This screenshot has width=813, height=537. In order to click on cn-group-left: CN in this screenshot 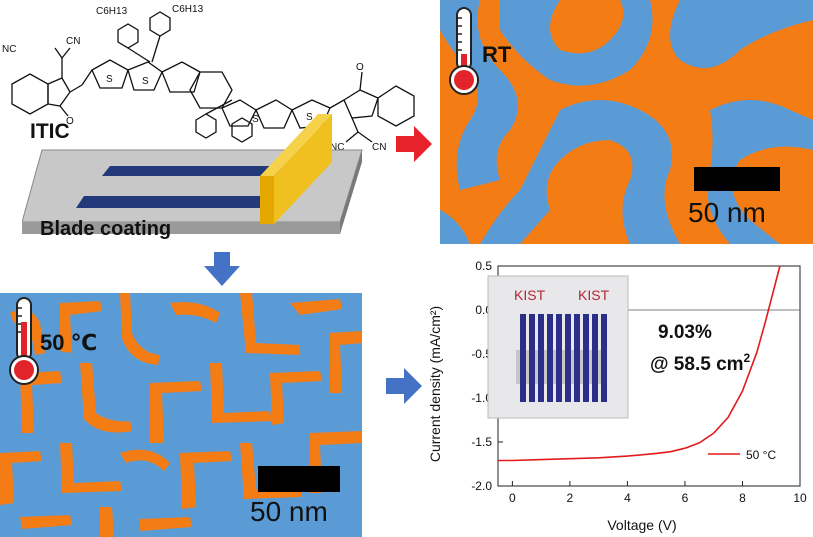, I will do `click(73, 41)`.